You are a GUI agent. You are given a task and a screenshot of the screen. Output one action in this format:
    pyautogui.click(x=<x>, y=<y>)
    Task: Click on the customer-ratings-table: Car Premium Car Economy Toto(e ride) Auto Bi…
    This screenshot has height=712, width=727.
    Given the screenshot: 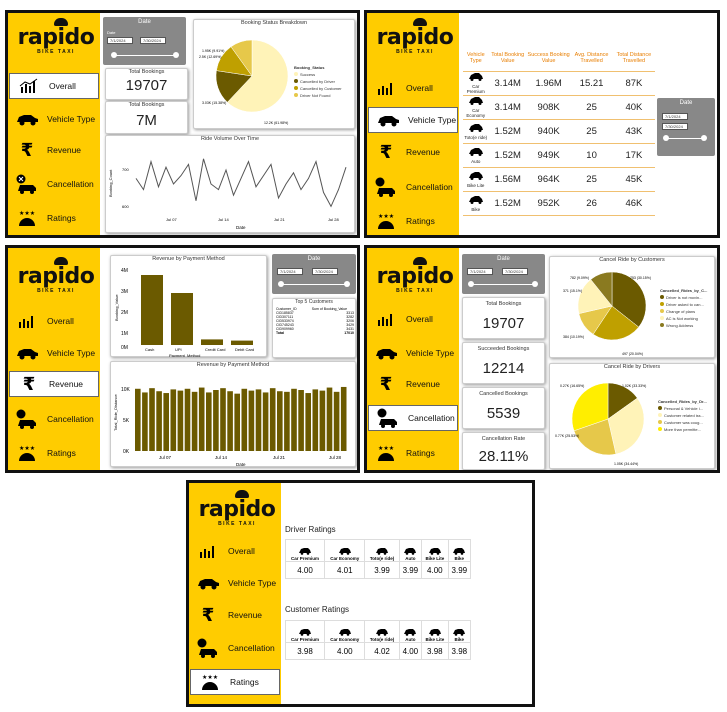 What is the action you would take?
    pyautogui.click(x=378, y=640)
    